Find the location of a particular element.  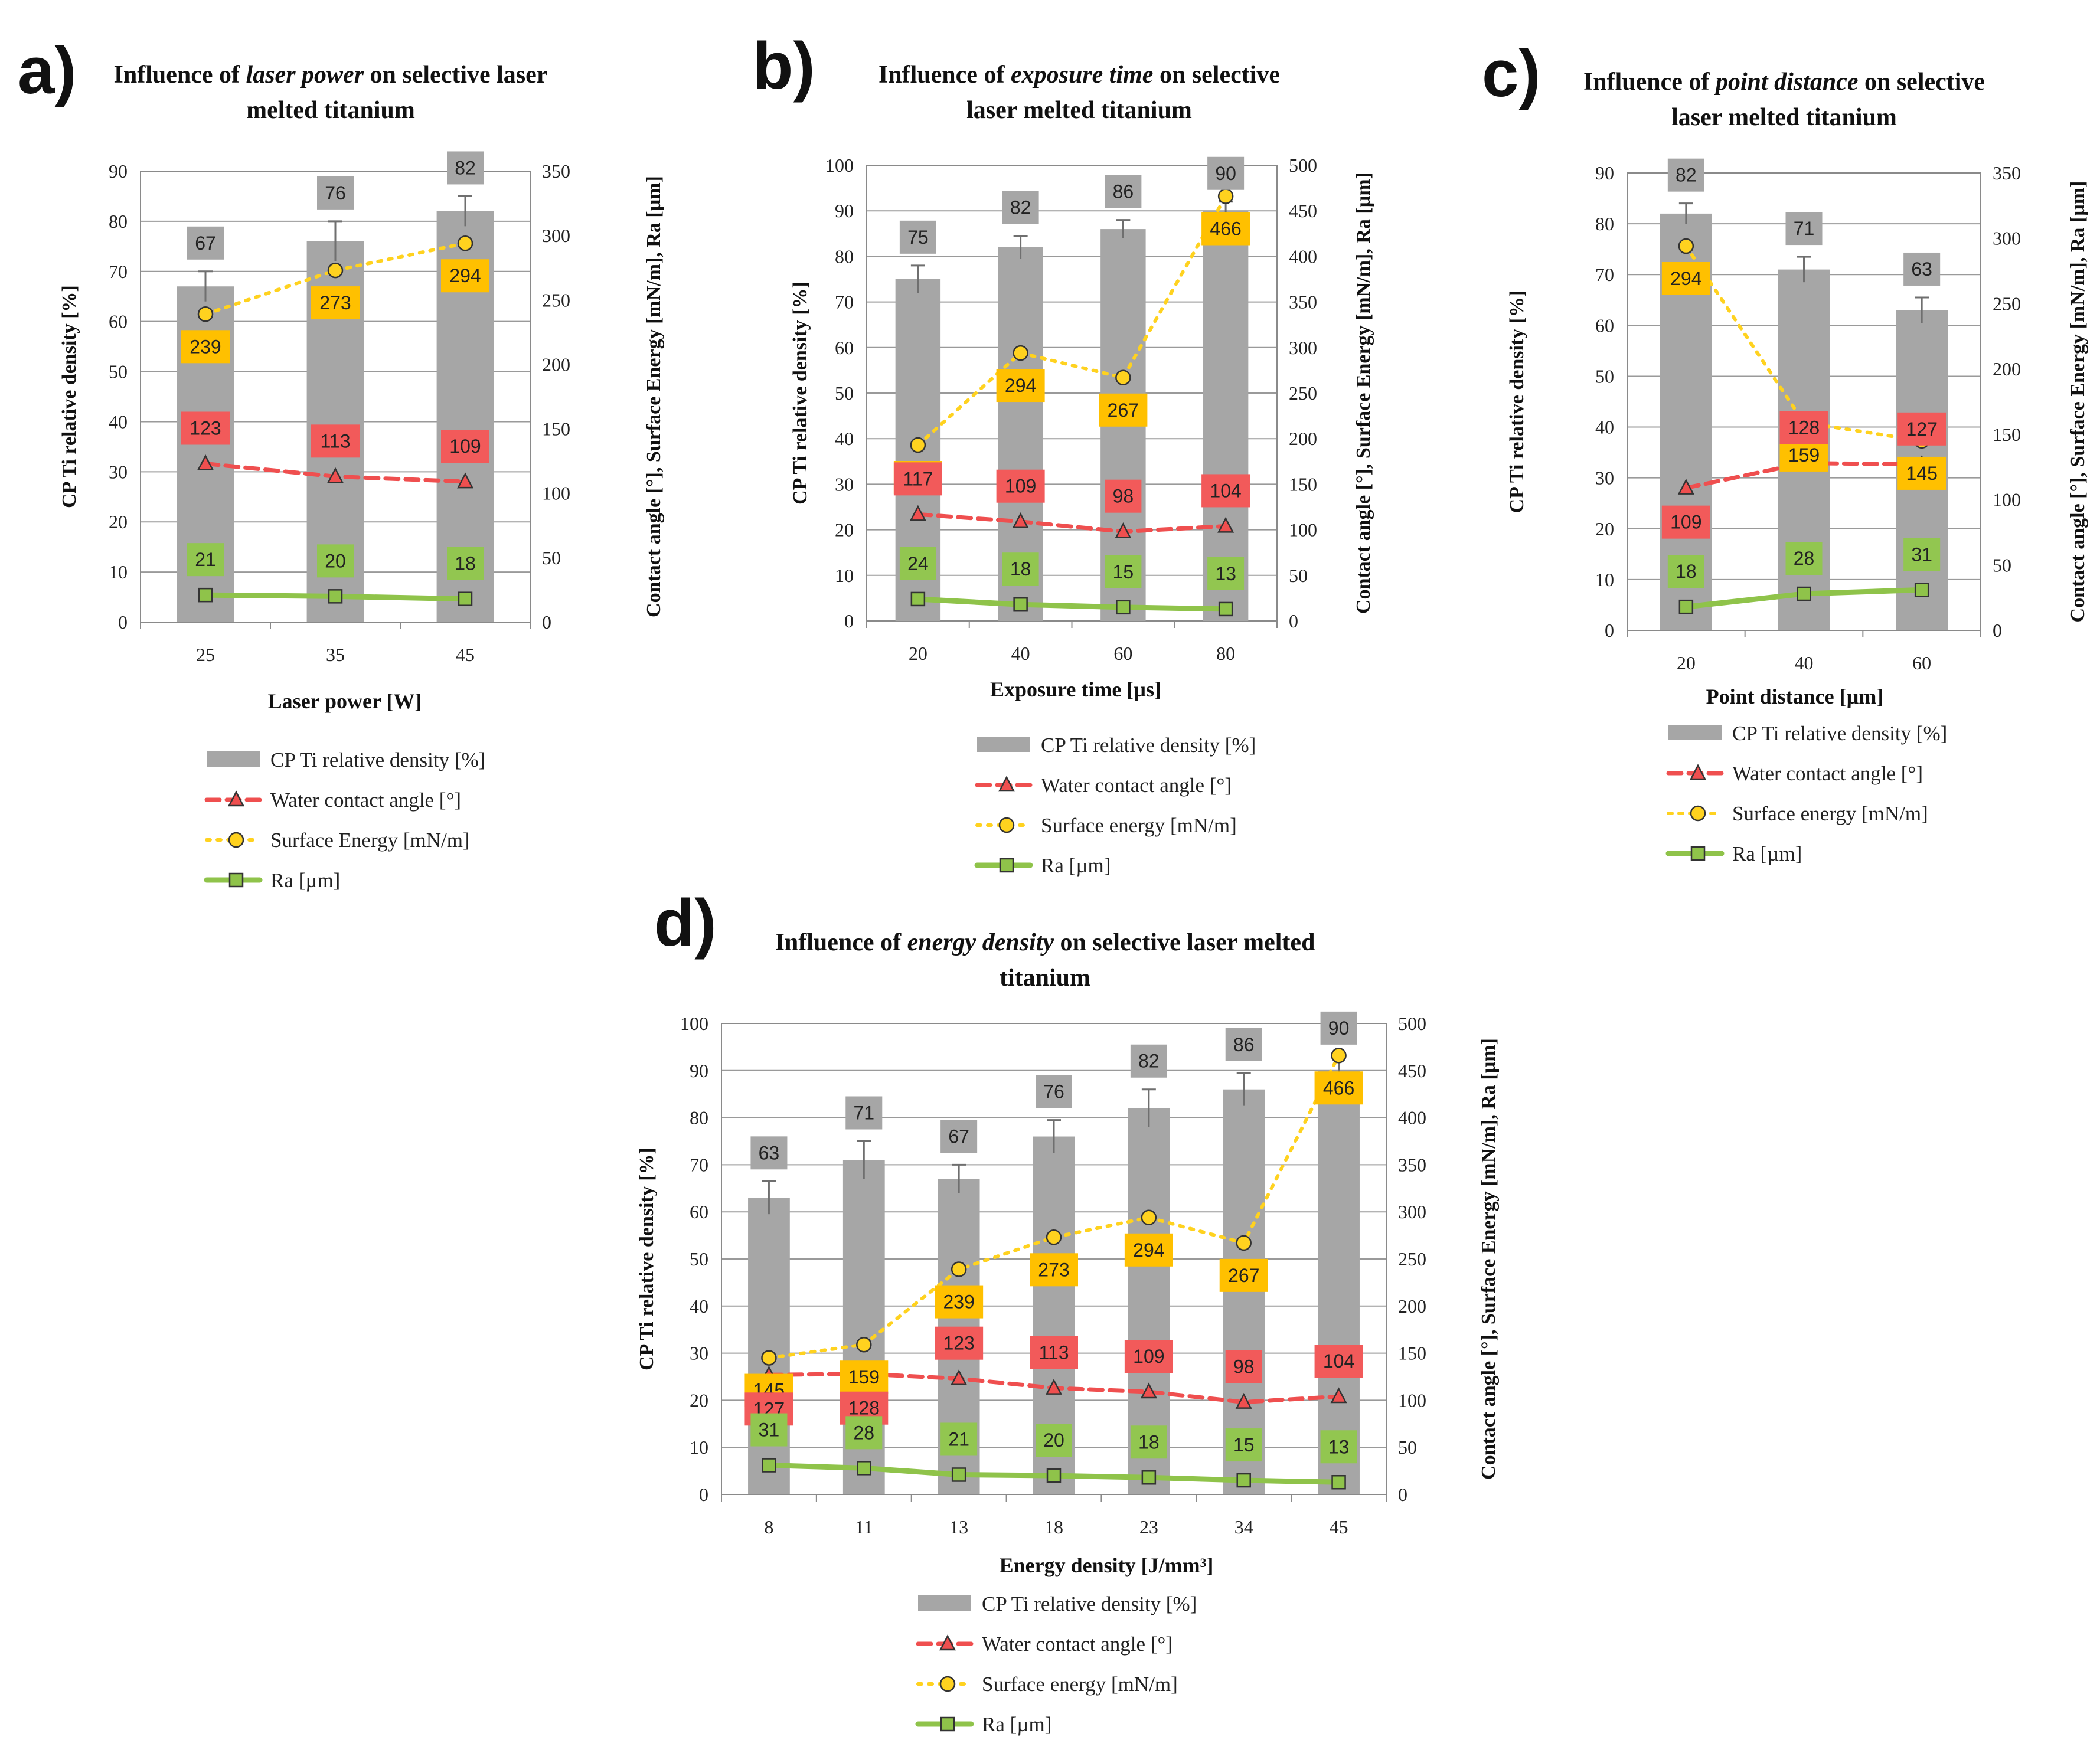

y-tick-right: 0 is located at coordinates (1402, 1494).